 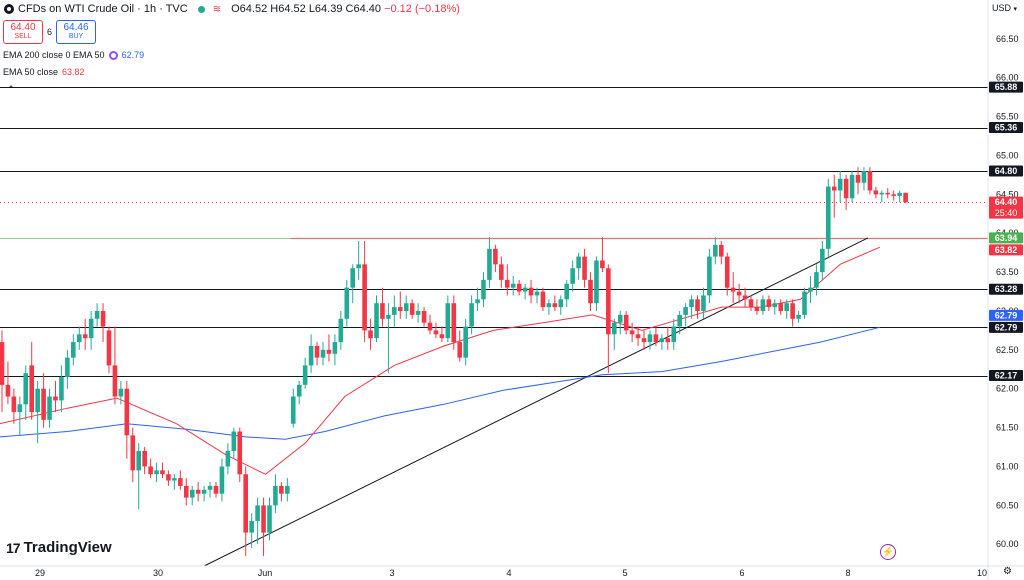 What do you see at coordinates (44, 72) in the screenshot?
I see `indicator-ema50: EMA 50 close 63.82` at bounding box center [44, 72].